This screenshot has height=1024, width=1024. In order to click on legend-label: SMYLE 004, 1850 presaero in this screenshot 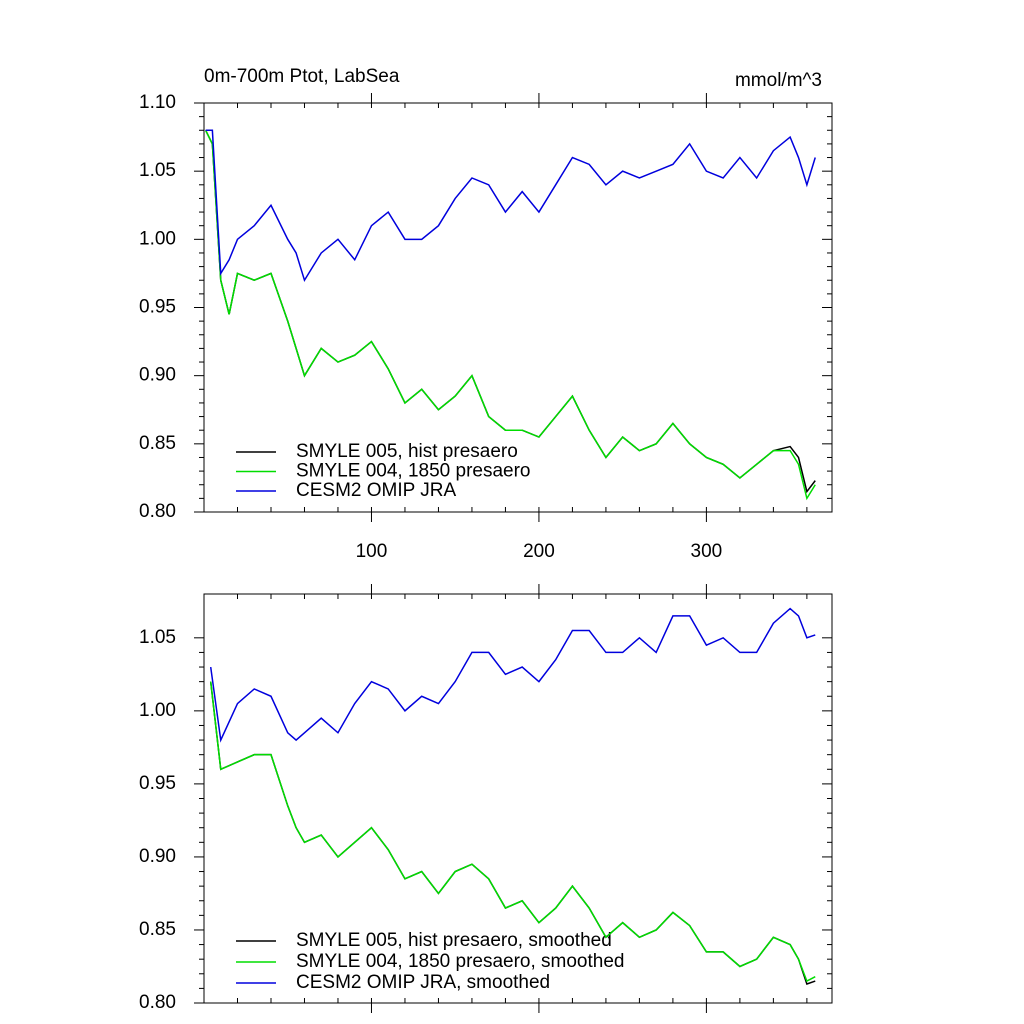, I will do `click(413, 471)`.